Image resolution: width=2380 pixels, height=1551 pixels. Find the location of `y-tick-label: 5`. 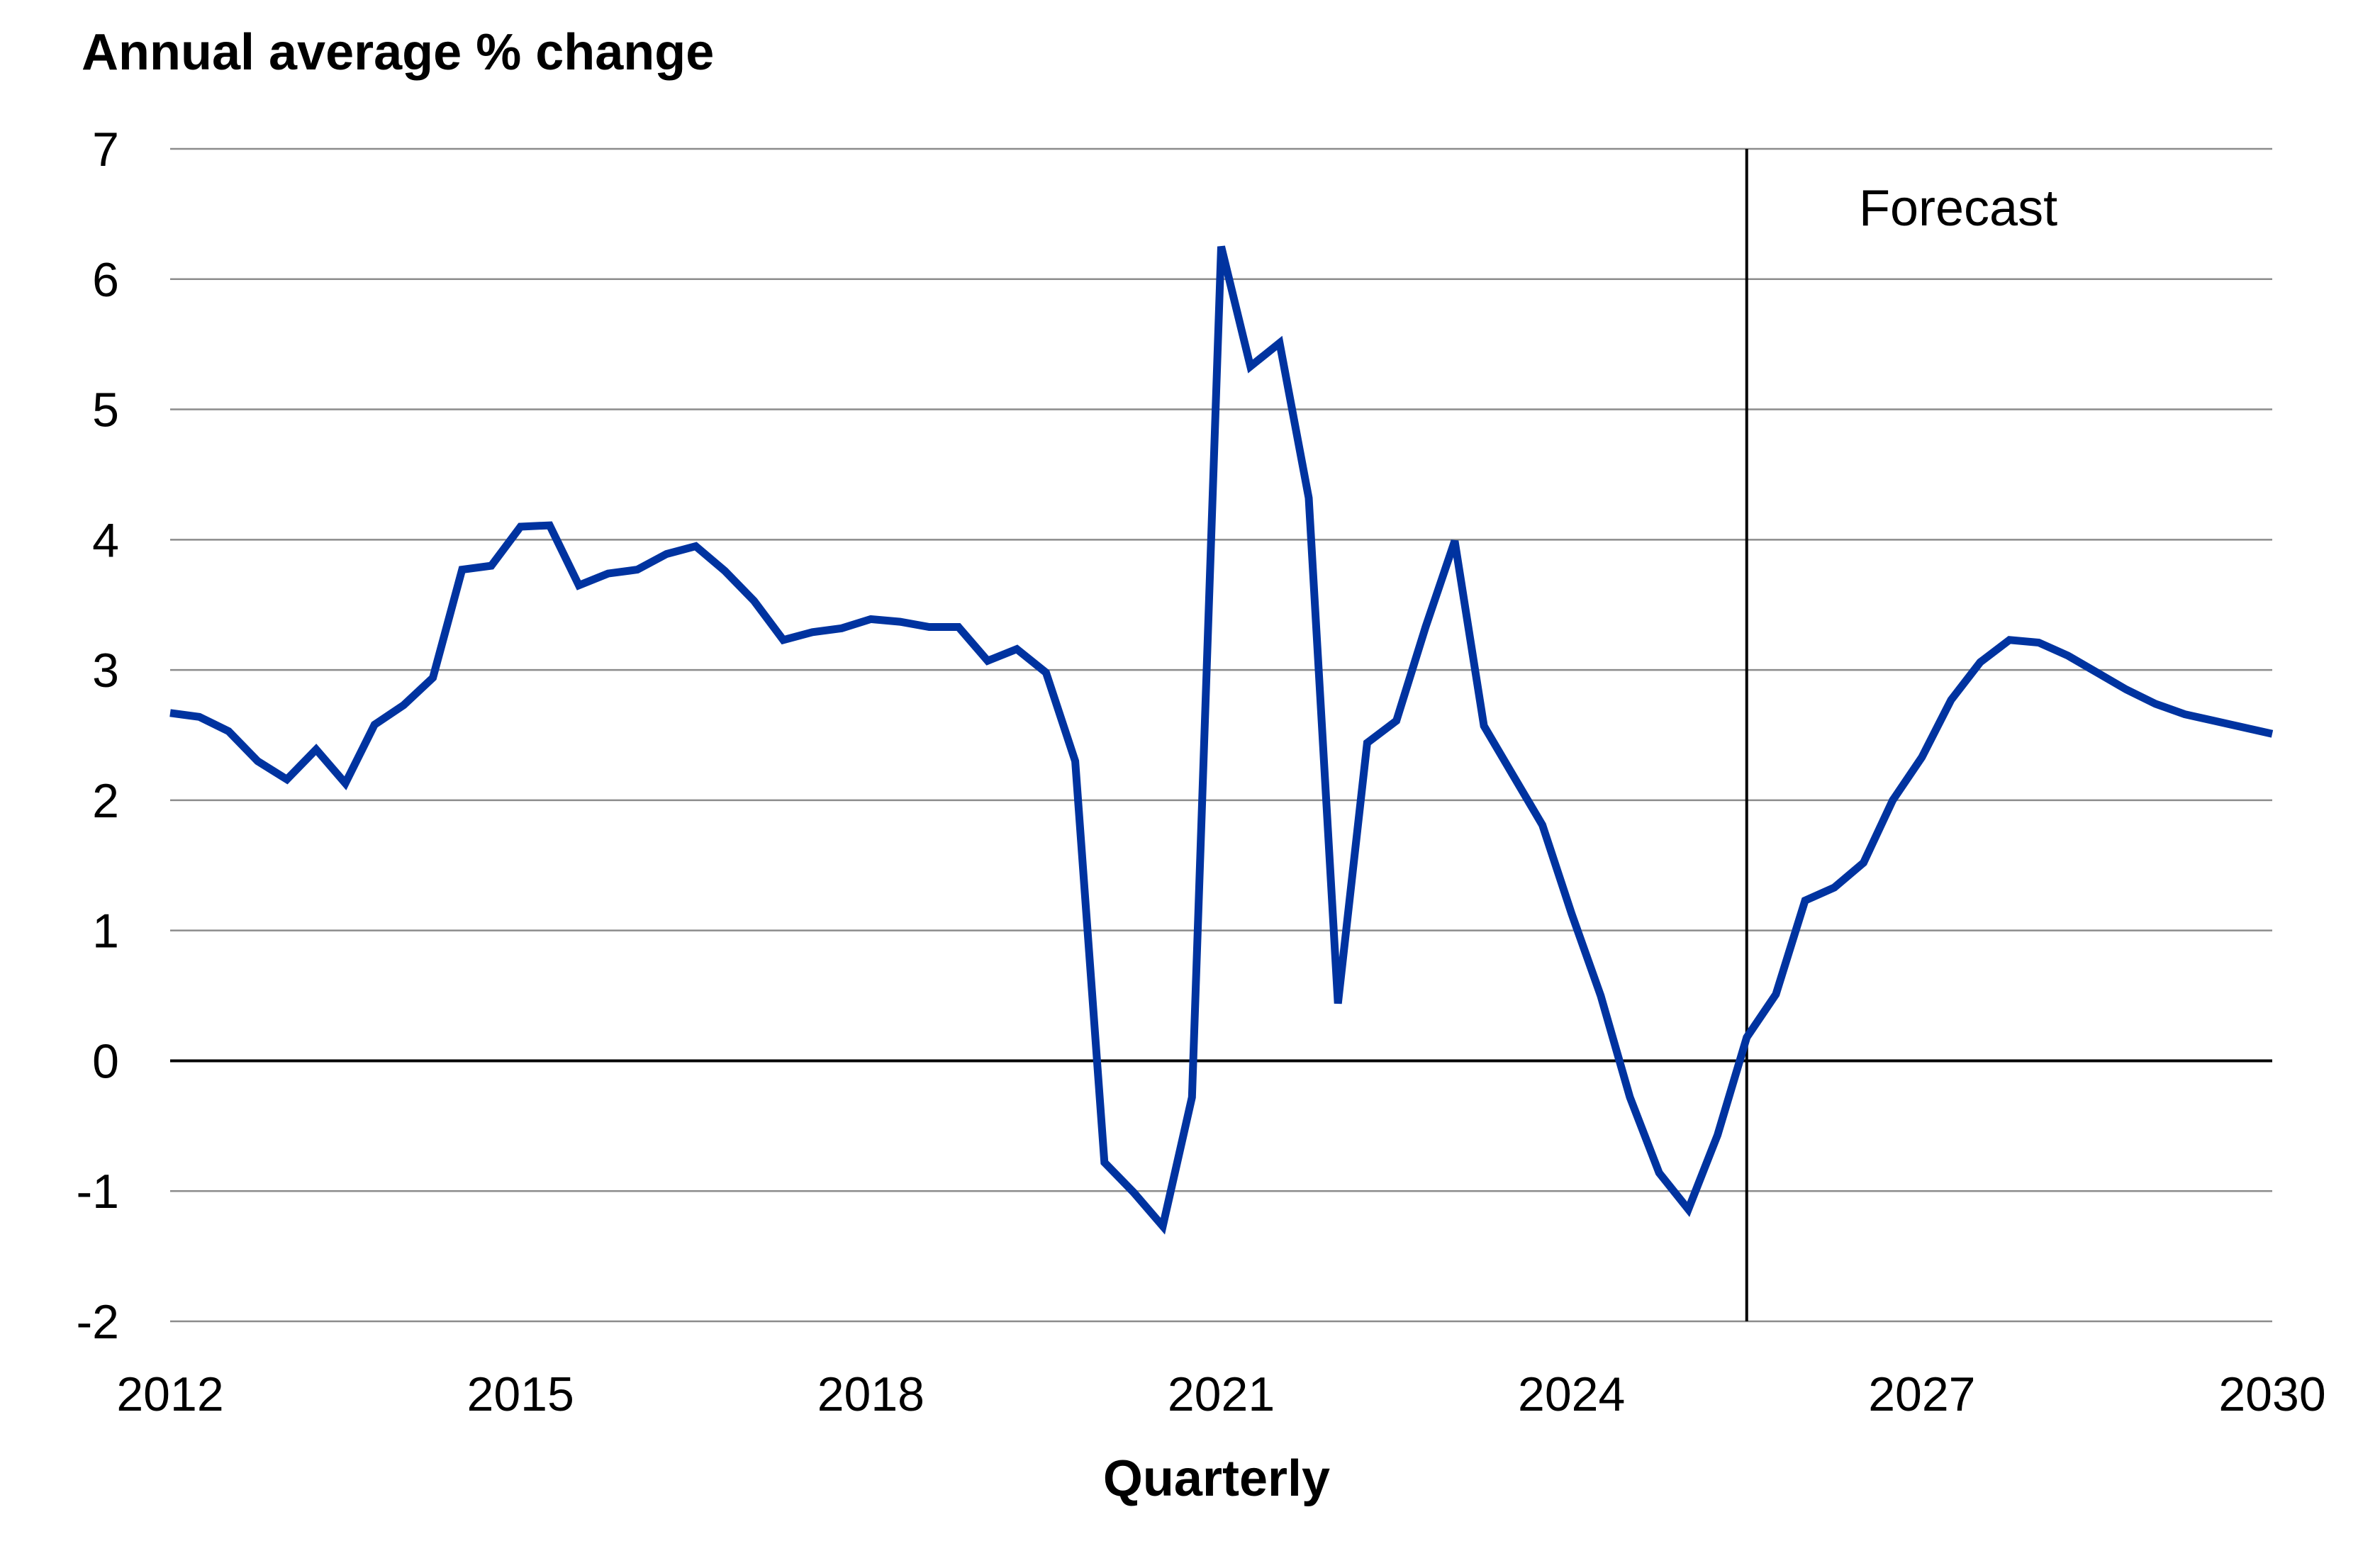

y-tick-label: 5 is located at coordinates (106, 410).